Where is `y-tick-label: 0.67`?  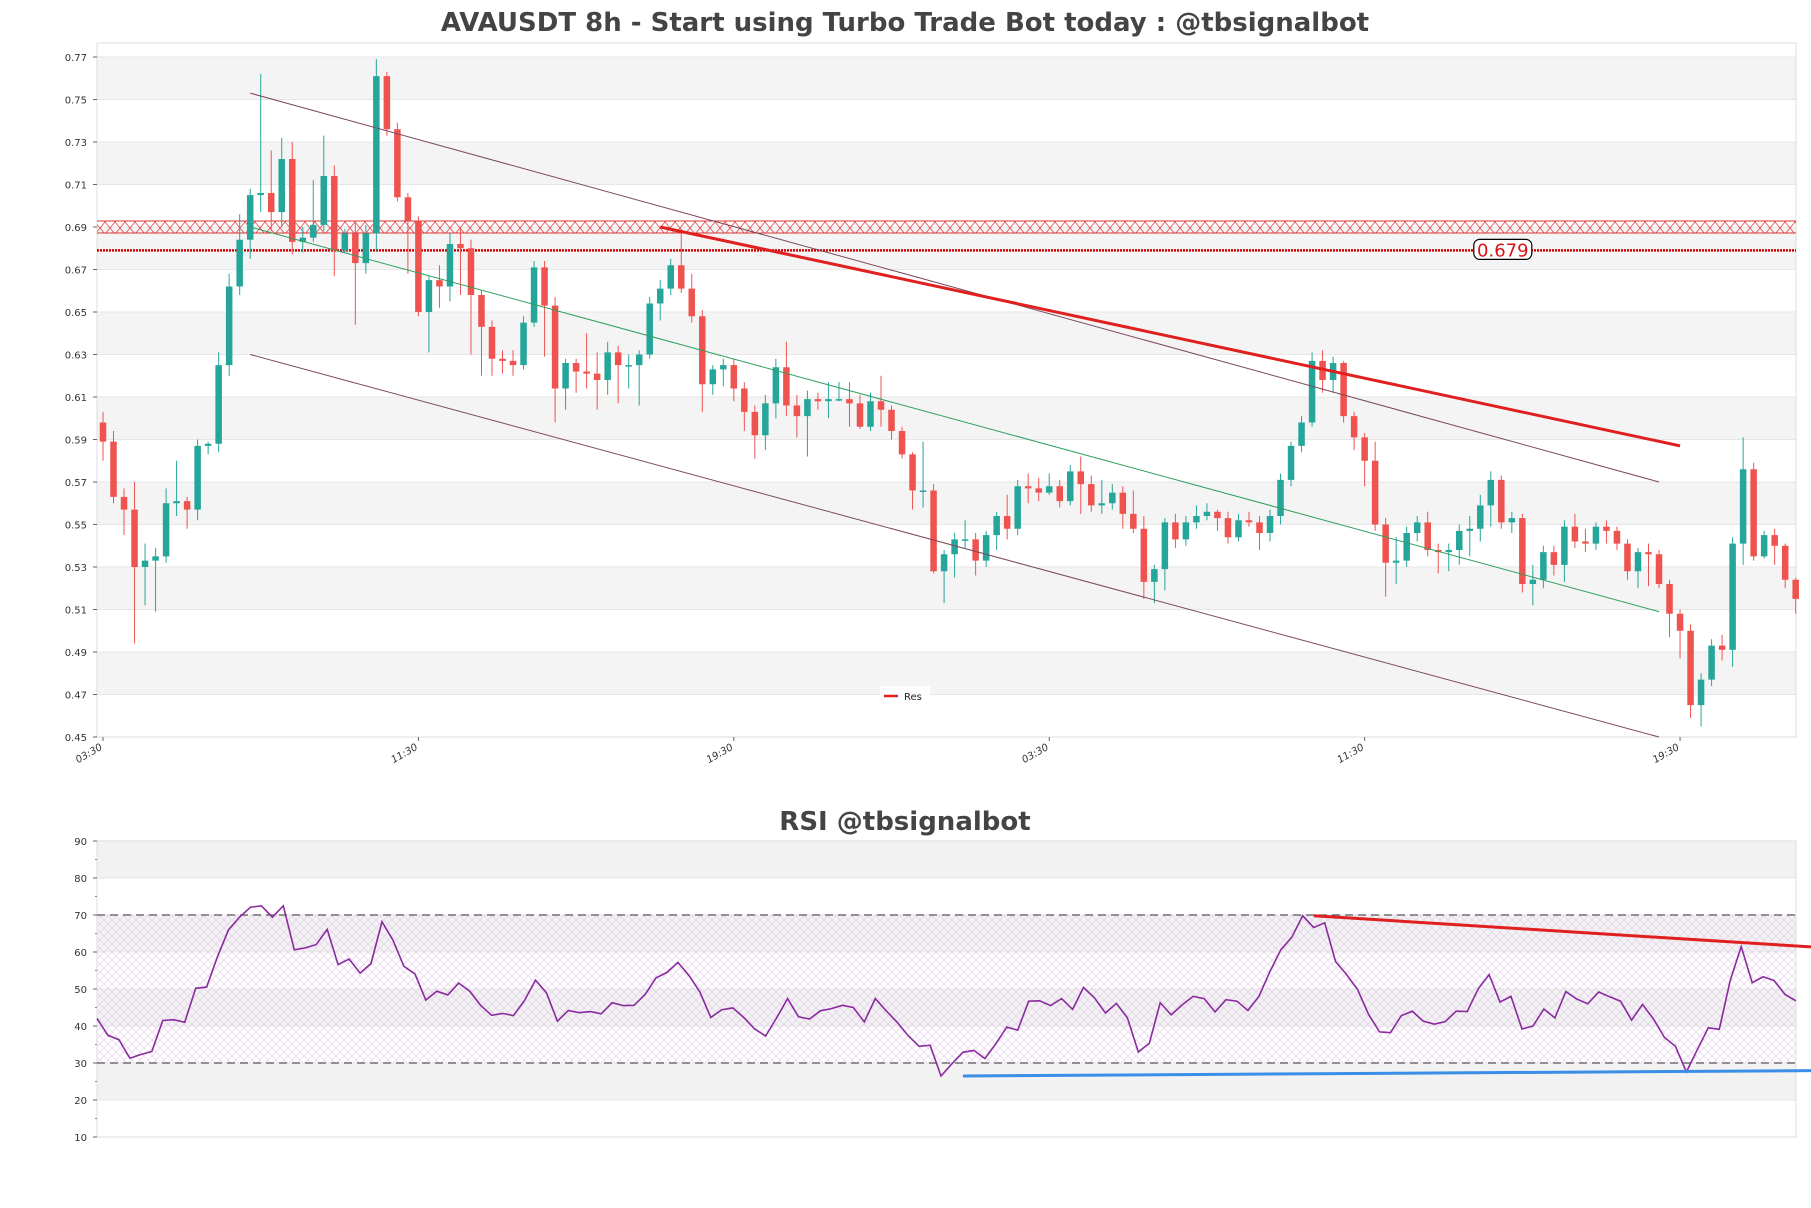
y-tick-label: 0.67 is located at coordinates (76, 271).